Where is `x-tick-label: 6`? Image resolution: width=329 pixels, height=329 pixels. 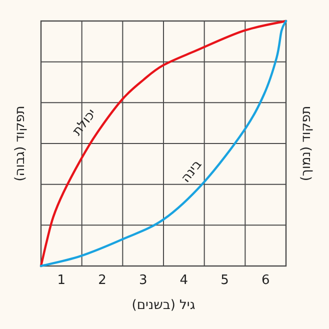 x-tick-label: 6 is located at coordinates (265, 280).